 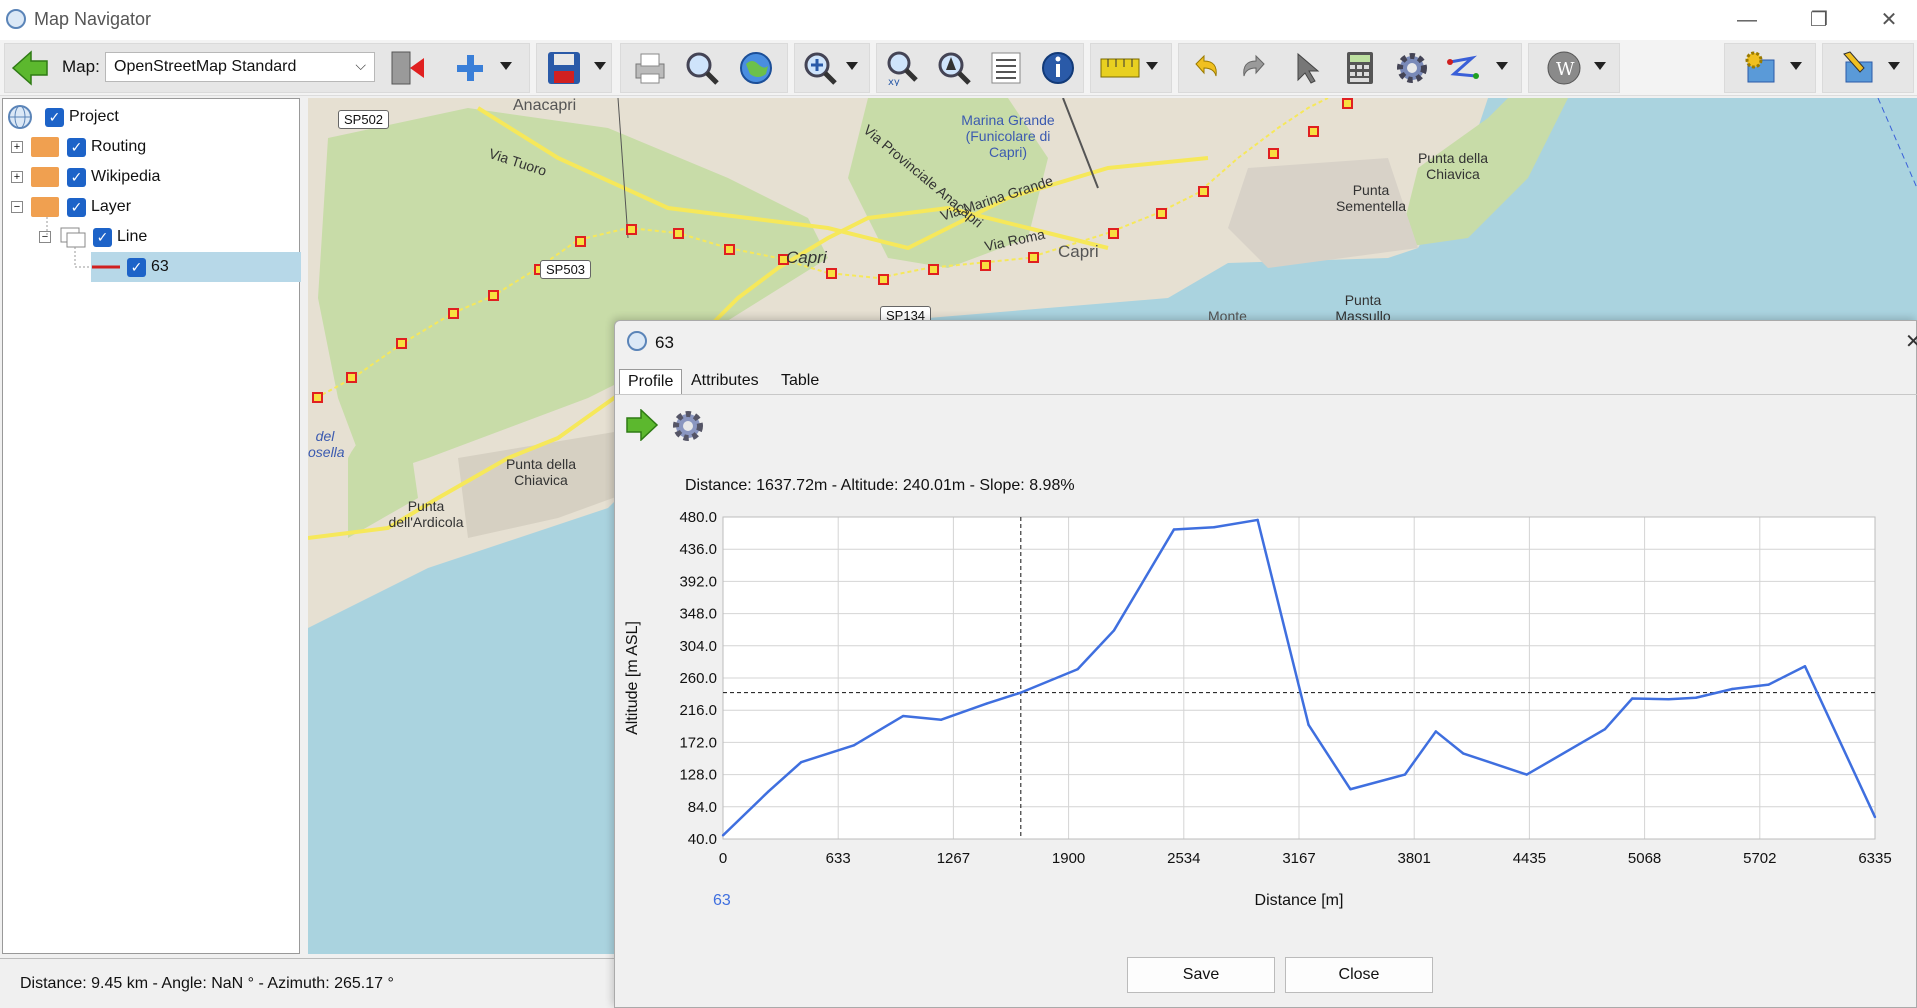 What do you see at coordinates (406, 68) in the screenshot?
I see `exit-door-icon` at bounding box center [406, 68].